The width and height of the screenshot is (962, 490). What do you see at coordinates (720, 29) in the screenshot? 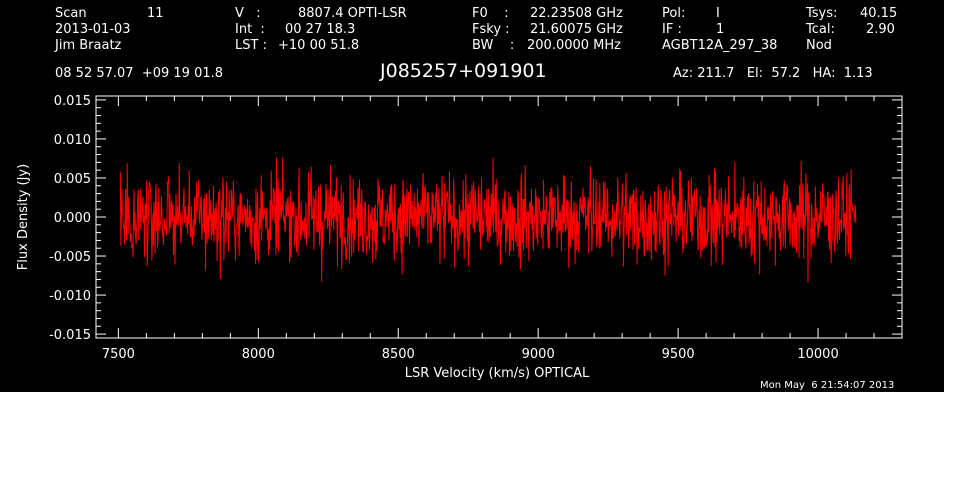
I see `if-value: 1` at bounding box center [720, 29].